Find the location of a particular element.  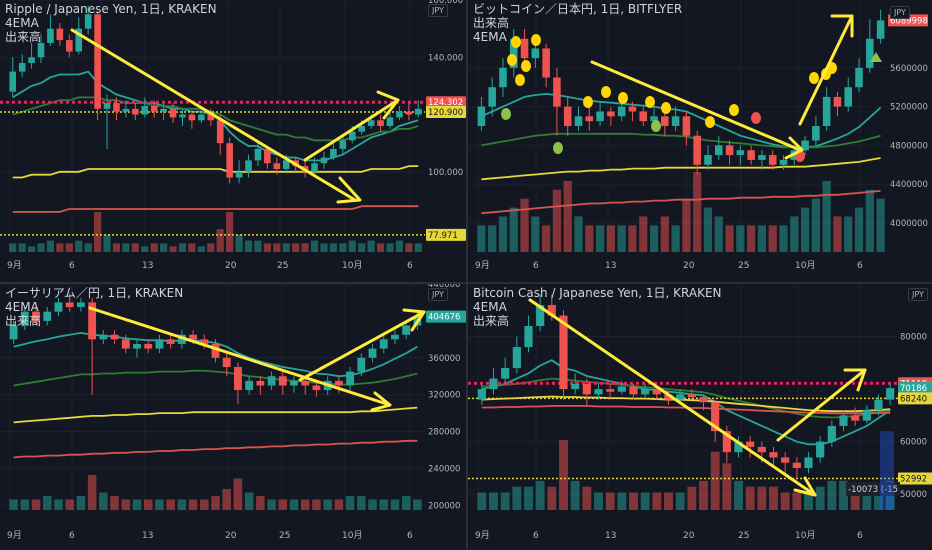

btc-currency-badge: JPY is located at coordinates (900, 12).